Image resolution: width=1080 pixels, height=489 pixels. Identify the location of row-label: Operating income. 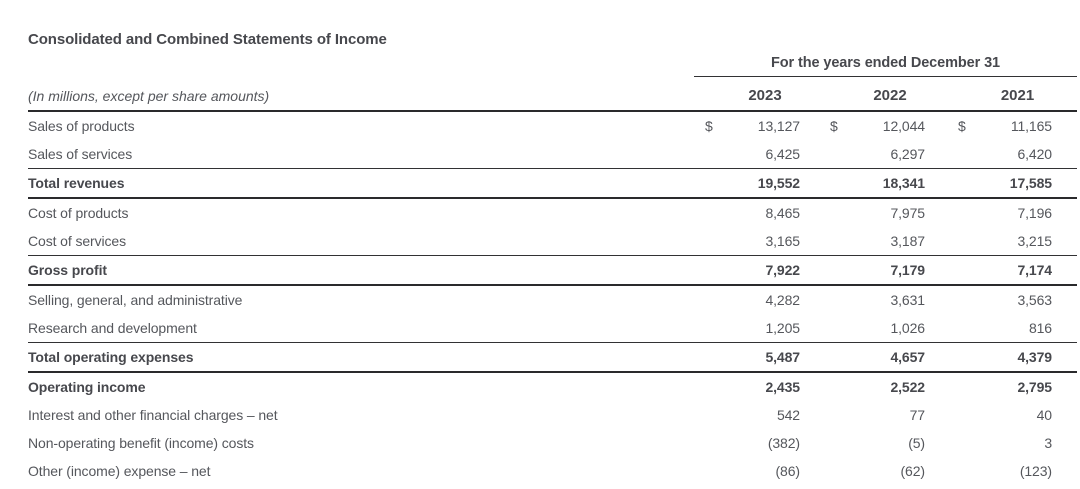
(87, 387).